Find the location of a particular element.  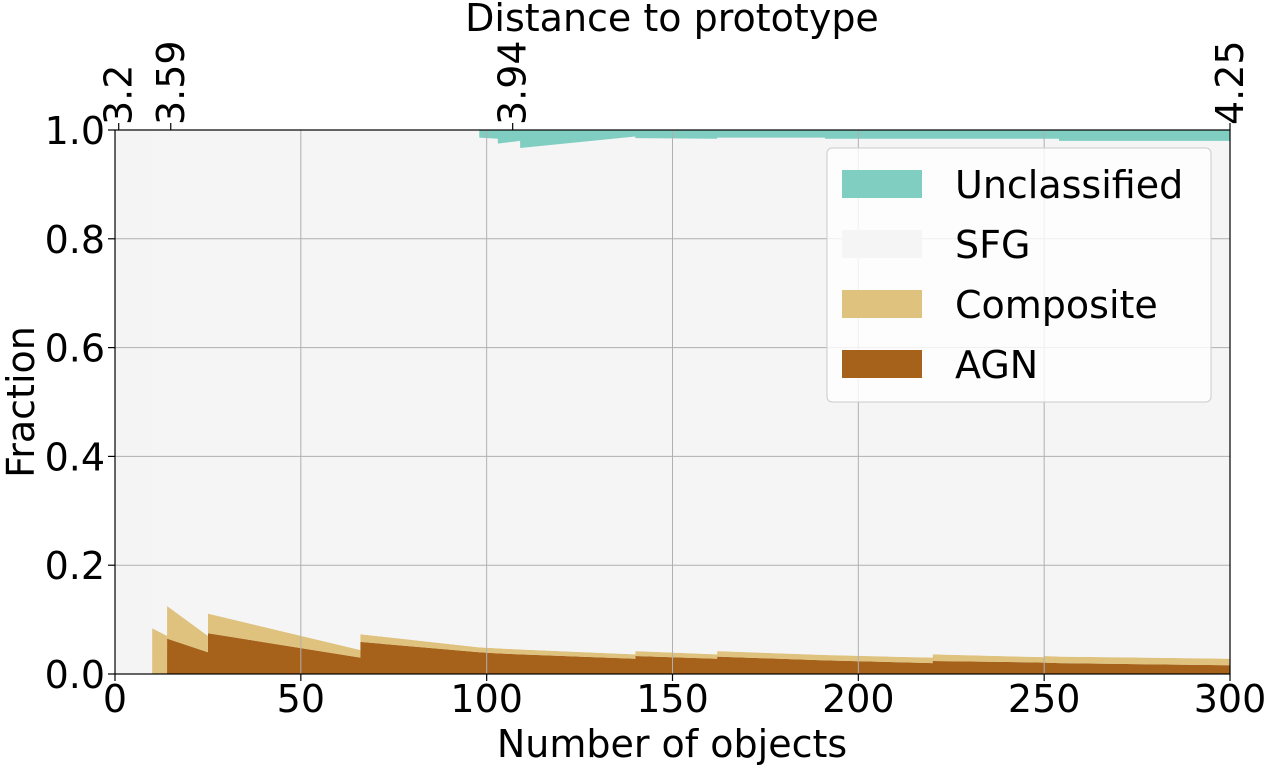

y-tick-label: 1.0 is located at coordinates (75, 131).